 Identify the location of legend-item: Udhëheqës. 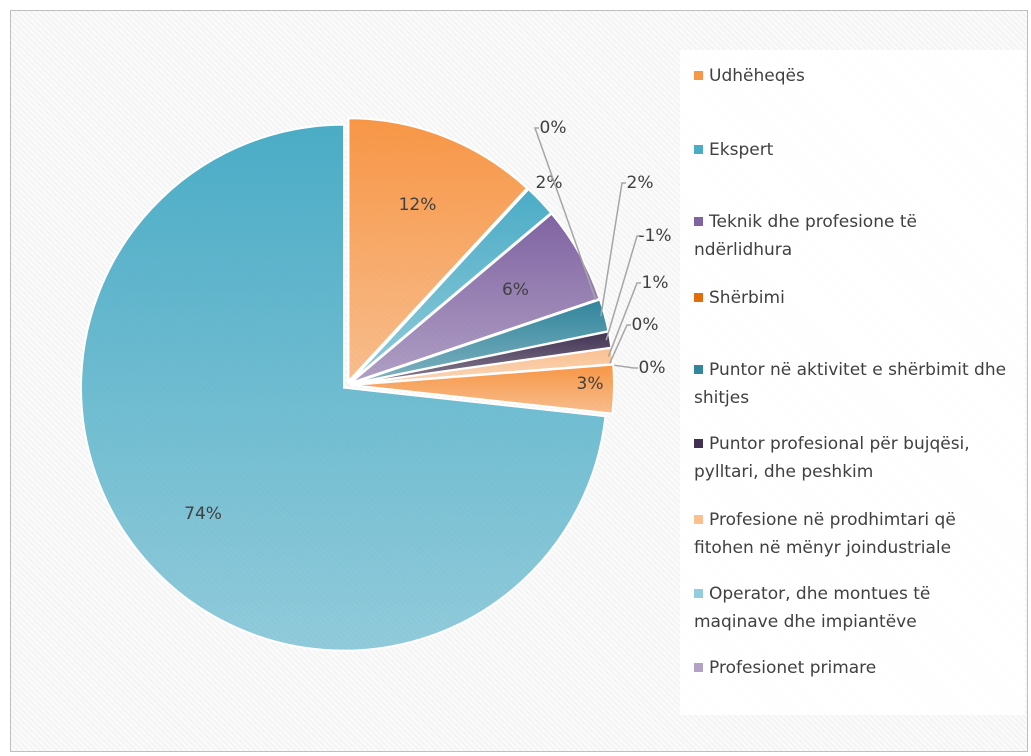
(854, 76).